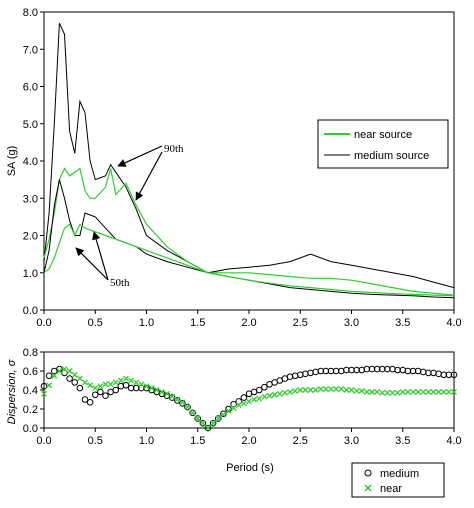 This screenshot has width=474, height=508. Describe the element at coordinates (368, 473) in the screenshot. I see `legend-medium-marker` at that location.